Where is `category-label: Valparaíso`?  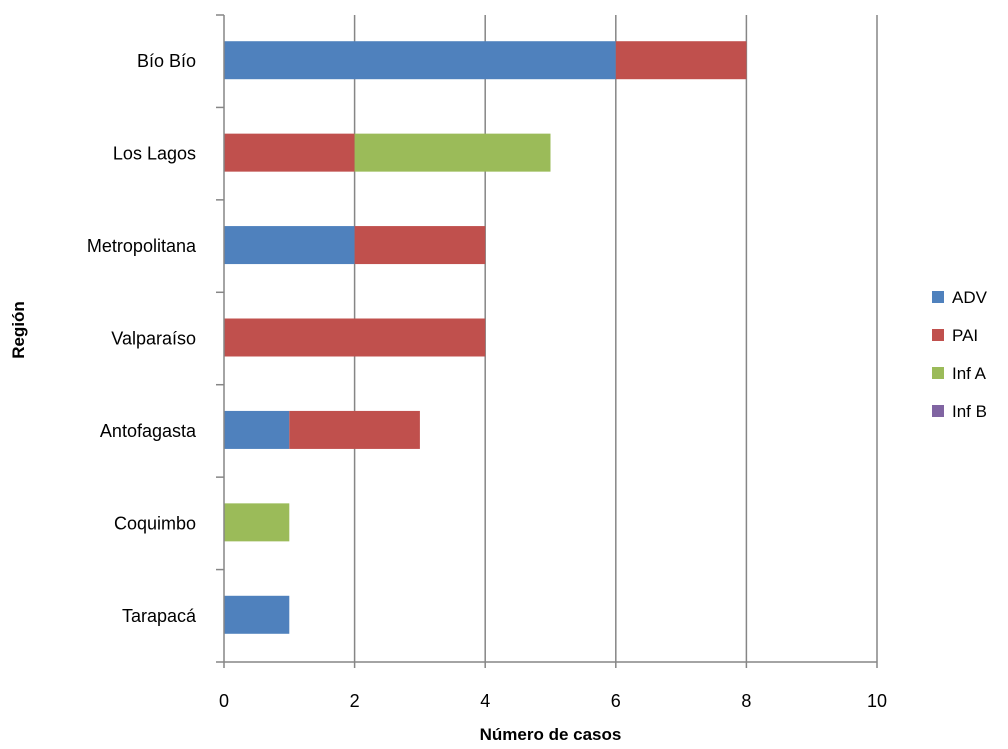 category-label: Valparaíso is located at coordinates (153, 339).